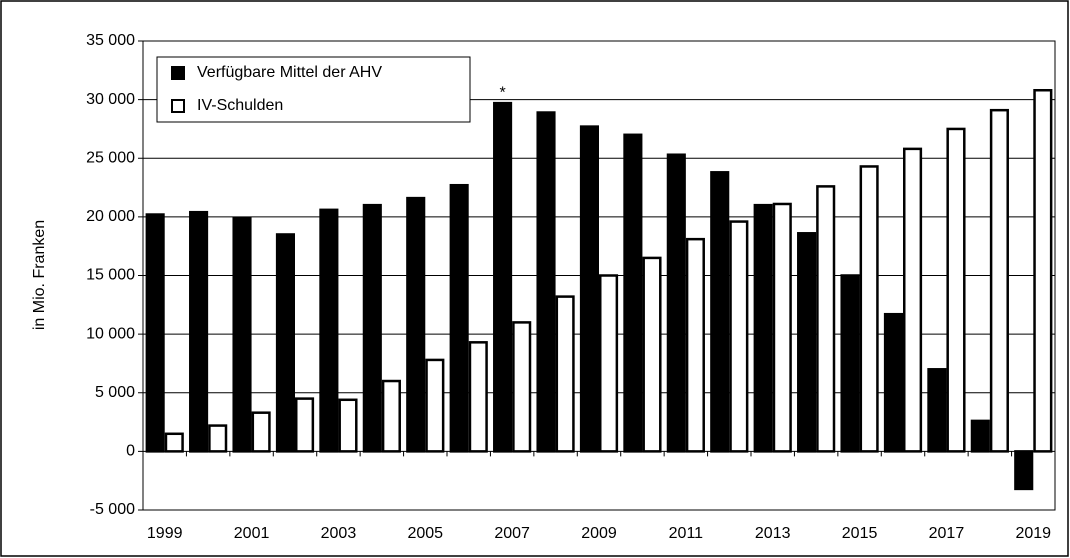 The height and width of the screenshot is (558, 1070). I want to click on x-tick-label: 2003, so click(339, 533).